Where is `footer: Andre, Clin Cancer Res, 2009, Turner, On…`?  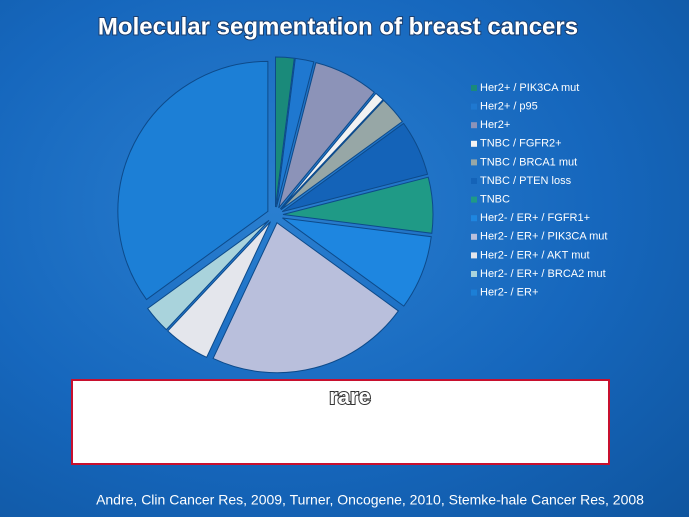
footer: Andre, Clin Cancer Res, 2009, Turner, On… is located at coordinates (370, 500).